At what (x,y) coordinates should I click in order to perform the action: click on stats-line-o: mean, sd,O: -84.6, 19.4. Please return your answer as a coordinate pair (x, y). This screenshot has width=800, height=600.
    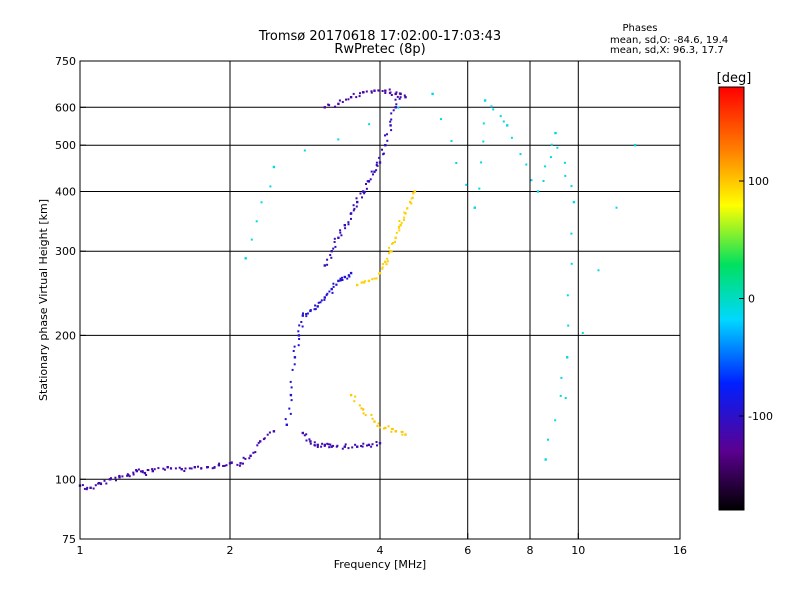
    Looking at the image, I should click on (669, 40).